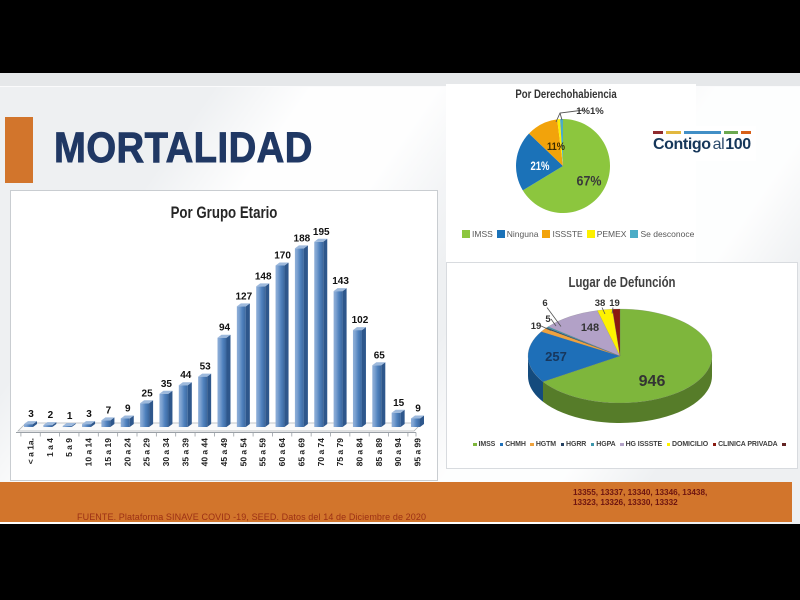  Describe the element at coordinates (224, 212) in the screenshot. I see `bar-chart-title: Por Grupo Etario` at that location.